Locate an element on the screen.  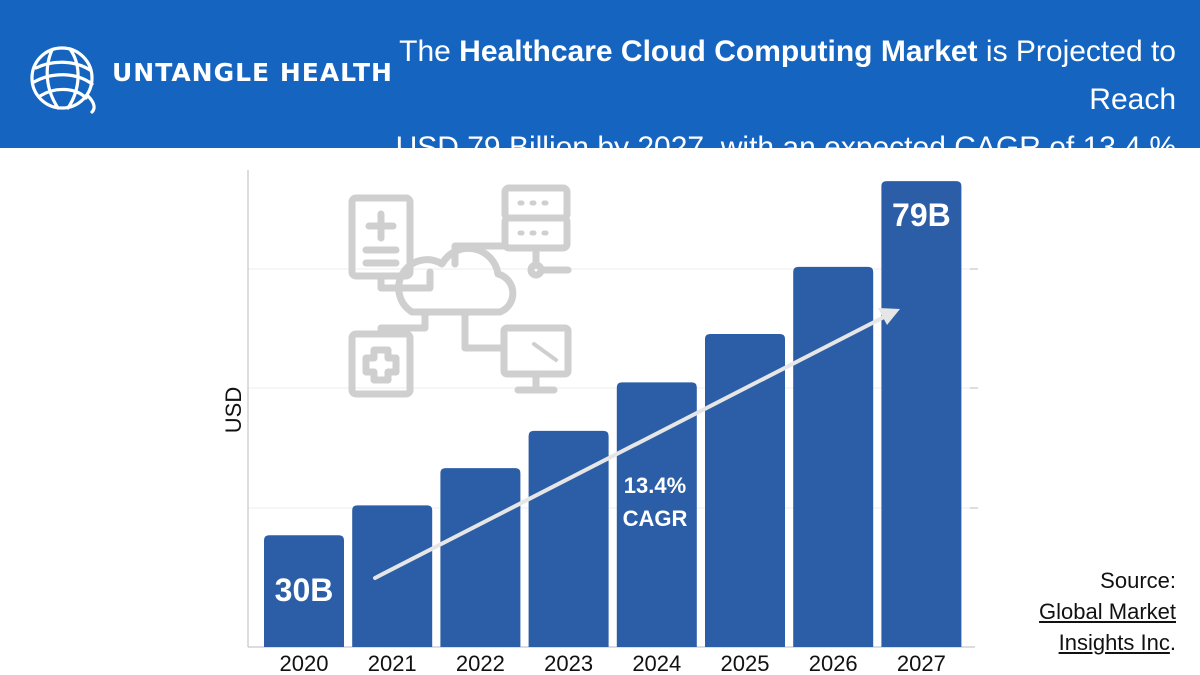
bar-2026 is located at coordinates (833, 456).